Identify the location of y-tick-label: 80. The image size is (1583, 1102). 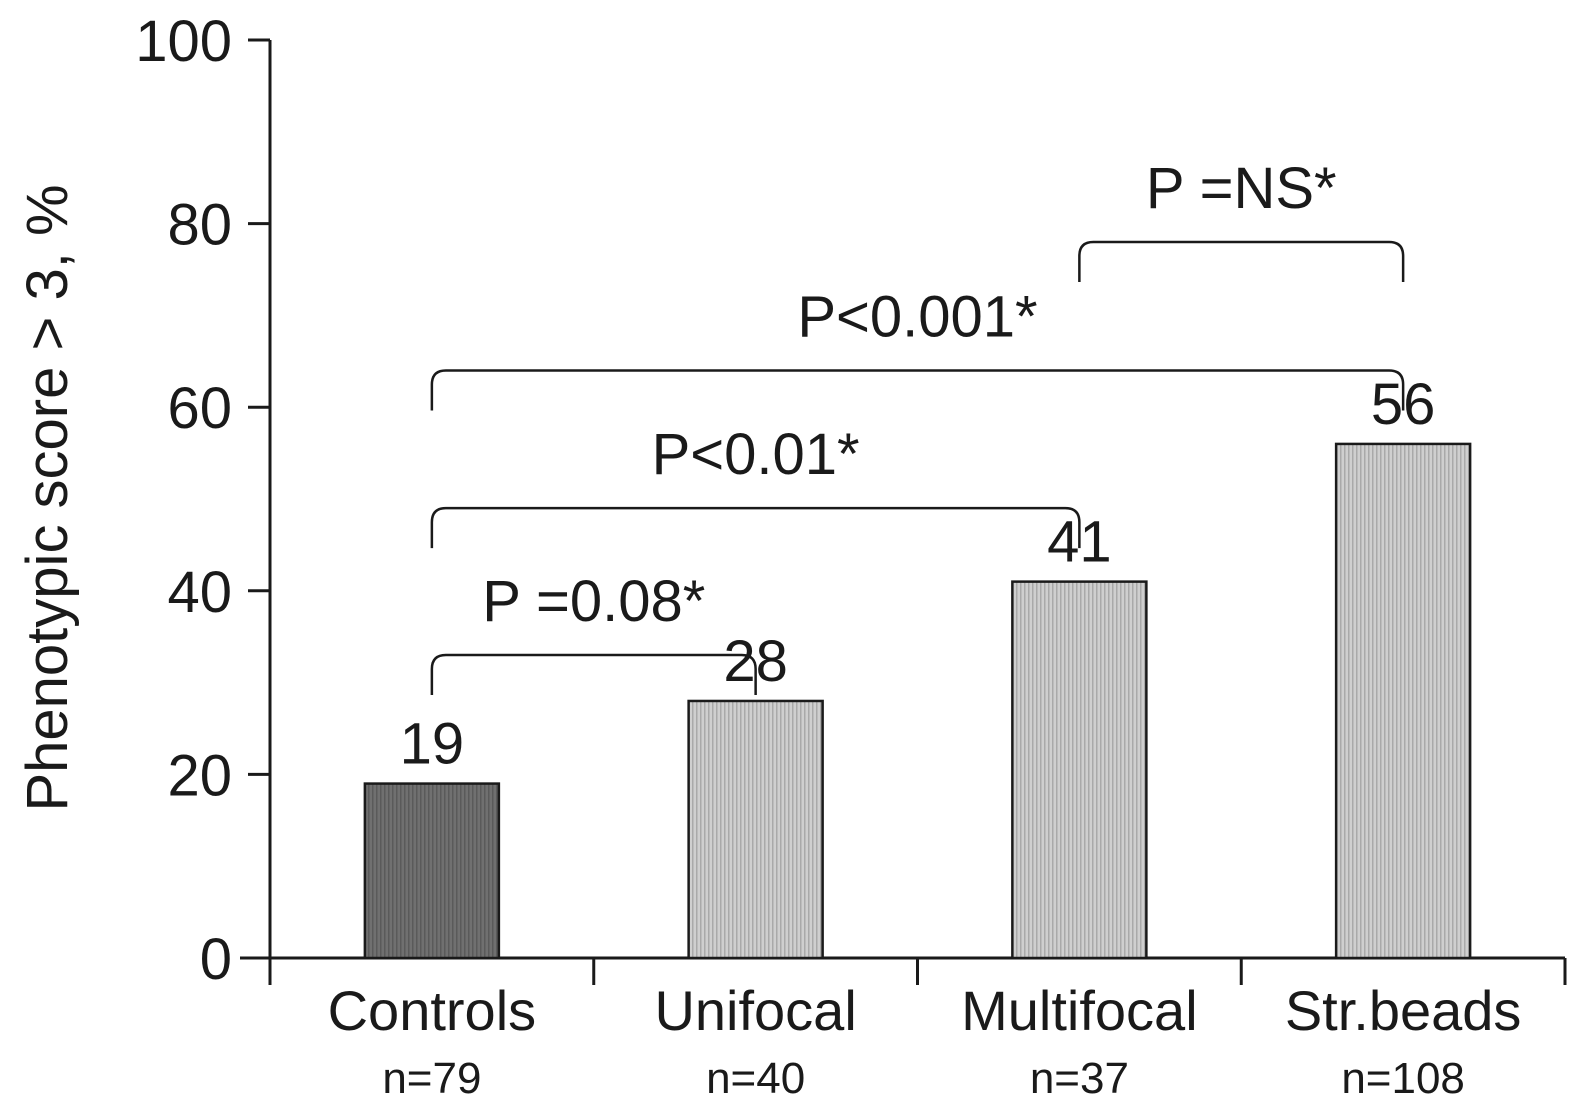
(199, 225).